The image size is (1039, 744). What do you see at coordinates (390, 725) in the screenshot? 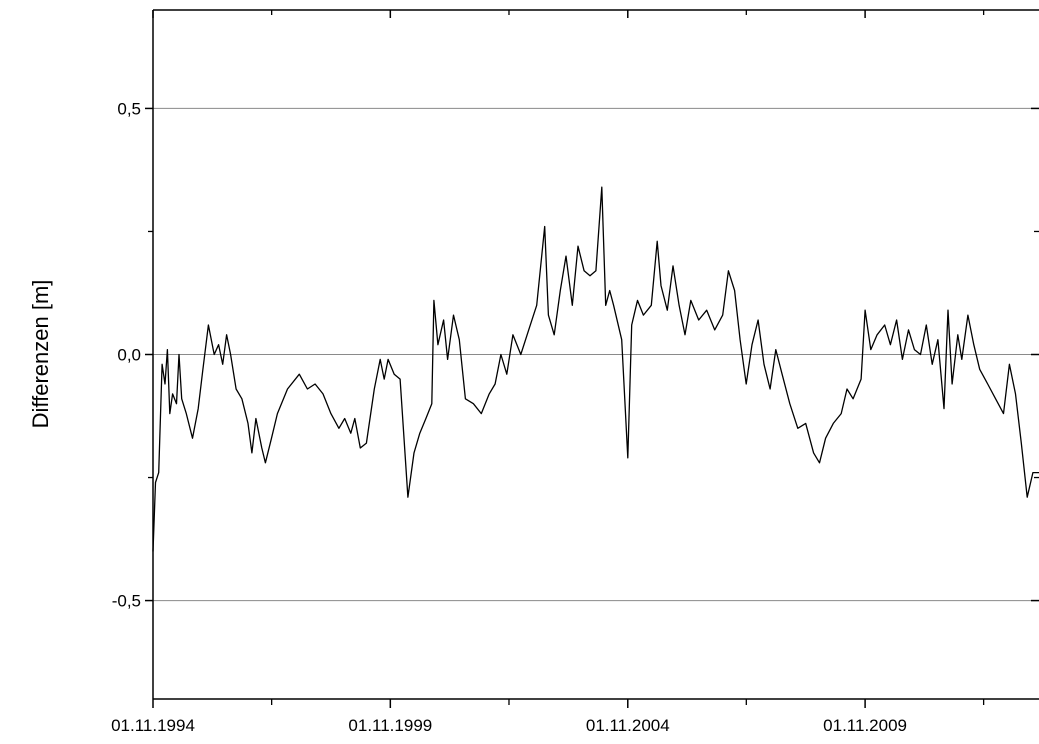
I see `x-tick-label: 01.11.1999` at bounding box center [390, 725].